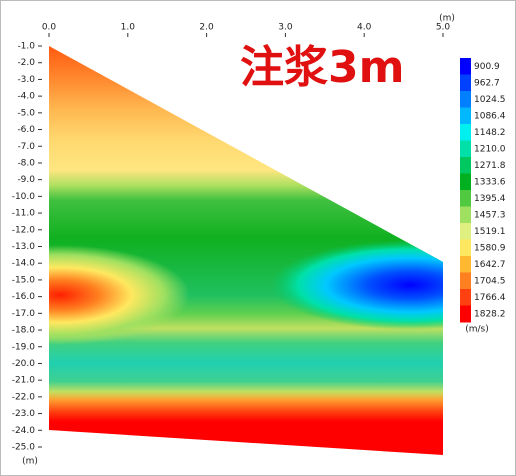 The height and width of the screenshot is (476, 516). I want to click on y-tick-label: -17.0, so click(24, 314).